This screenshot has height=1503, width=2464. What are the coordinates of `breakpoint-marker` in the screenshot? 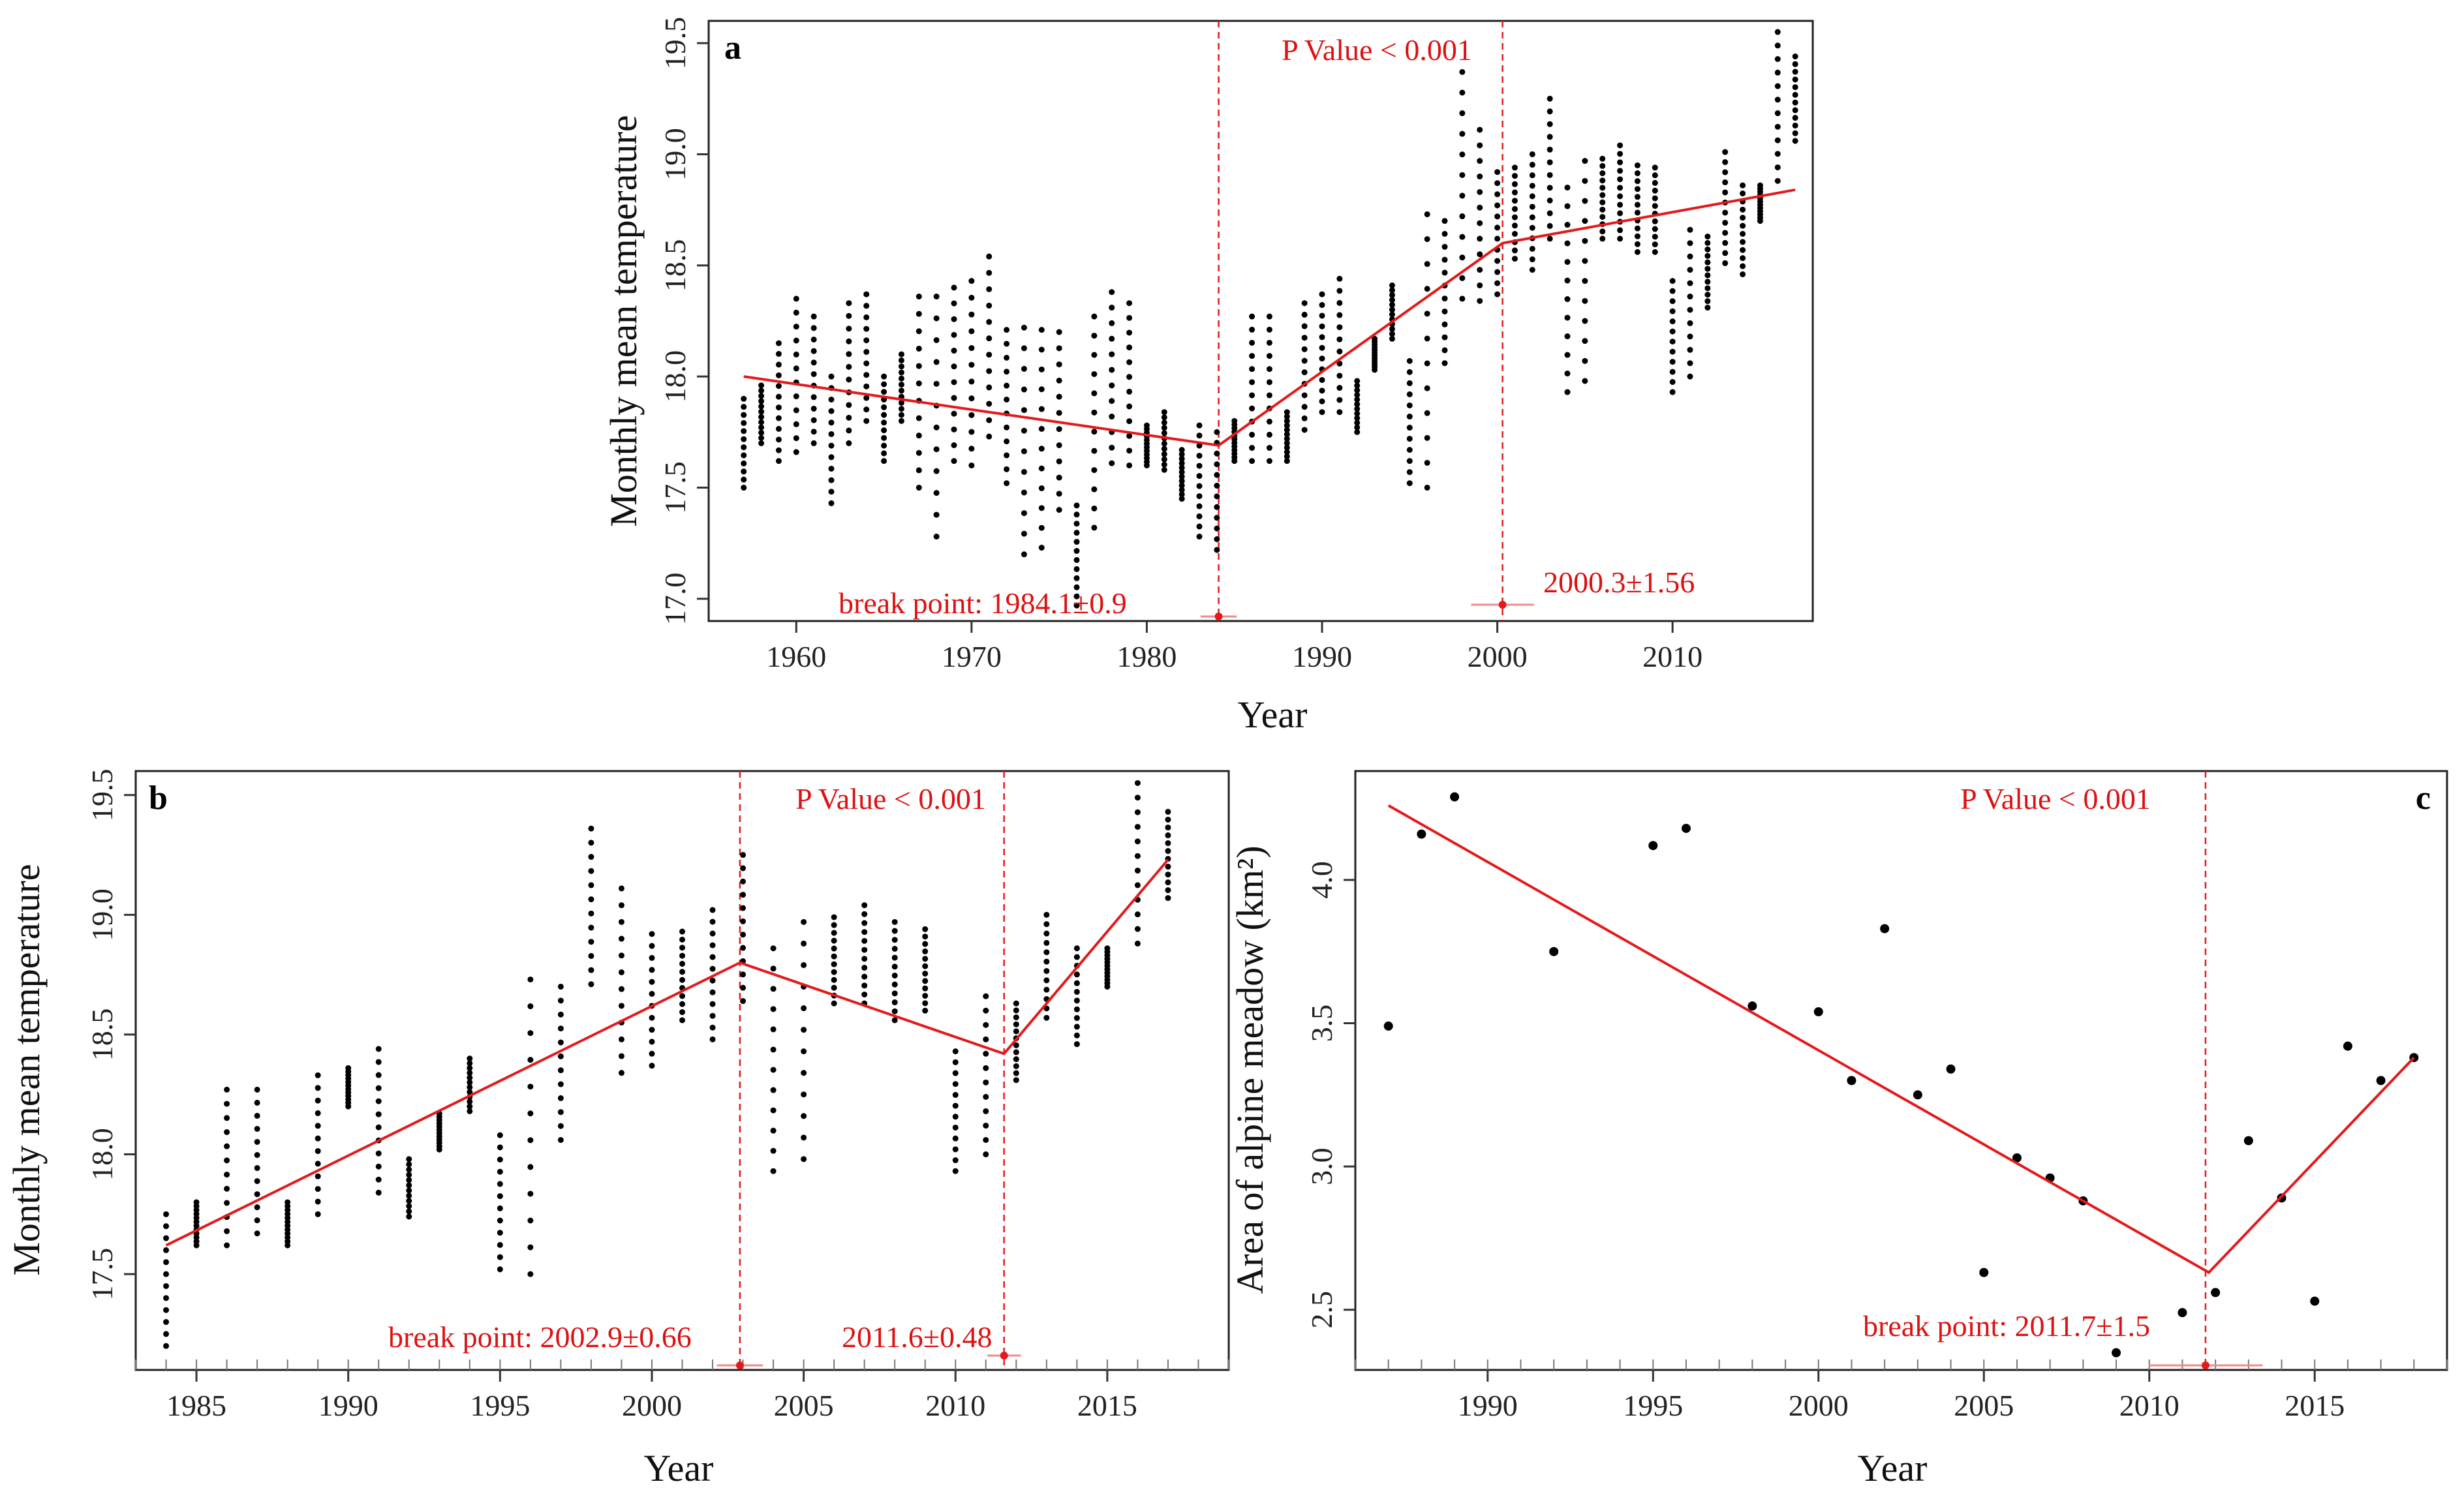 It's located at (1004, 1355).